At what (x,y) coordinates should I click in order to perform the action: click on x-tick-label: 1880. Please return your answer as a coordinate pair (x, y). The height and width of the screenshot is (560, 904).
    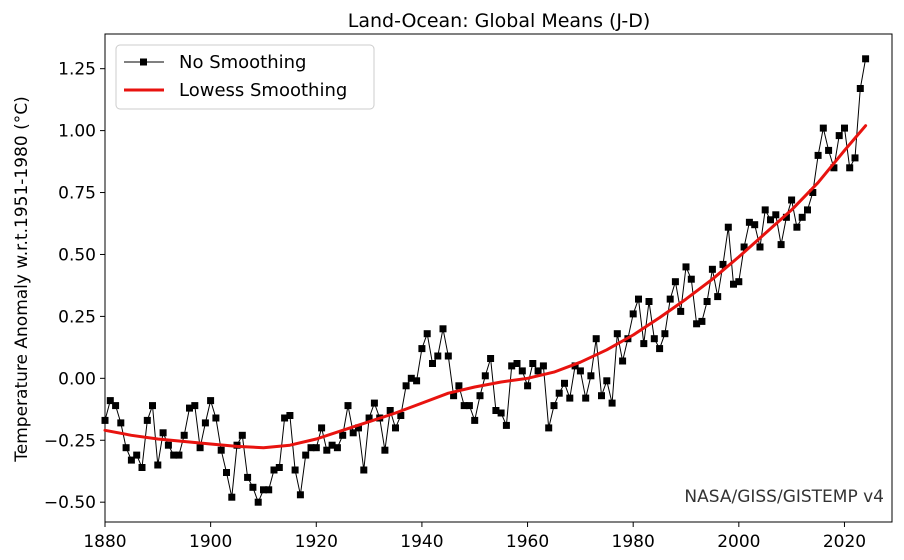
    Looking at the image, I should click on (104, 542).